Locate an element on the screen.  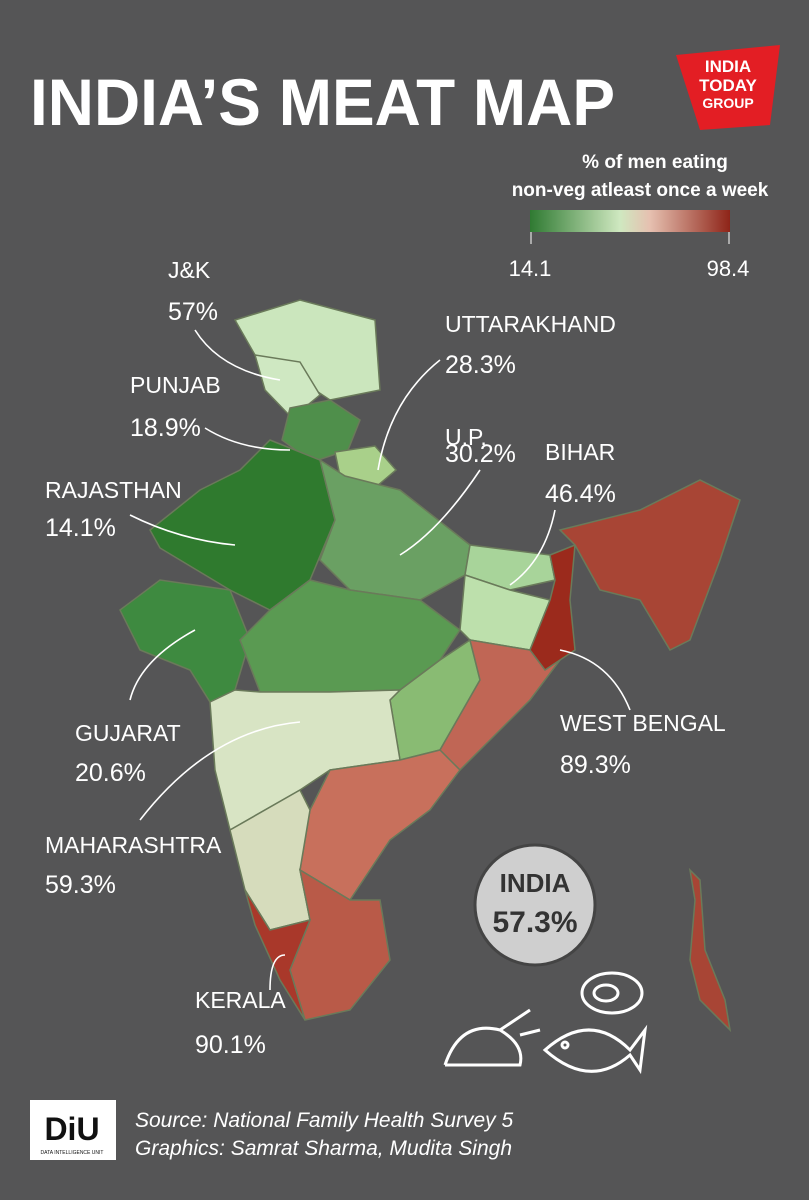
legend-max: 98.4 is located at coordinates (728, 268).